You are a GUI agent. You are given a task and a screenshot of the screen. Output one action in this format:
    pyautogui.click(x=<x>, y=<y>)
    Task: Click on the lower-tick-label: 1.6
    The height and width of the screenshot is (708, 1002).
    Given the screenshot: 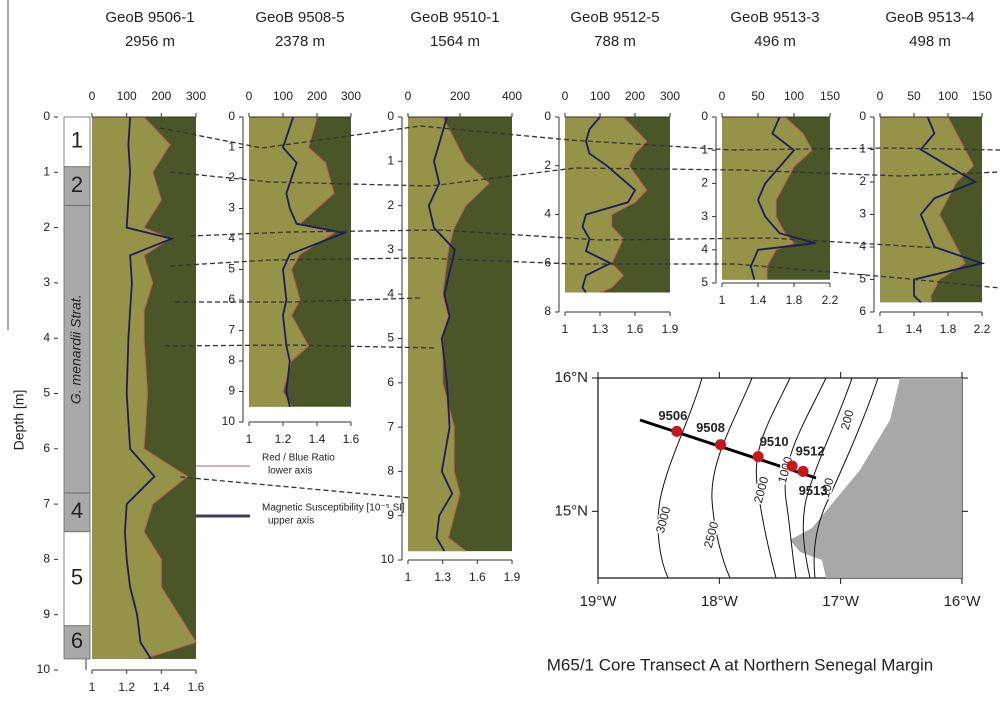 What is the action you would take?
    pyautogui.click(x=196, y=687)
    